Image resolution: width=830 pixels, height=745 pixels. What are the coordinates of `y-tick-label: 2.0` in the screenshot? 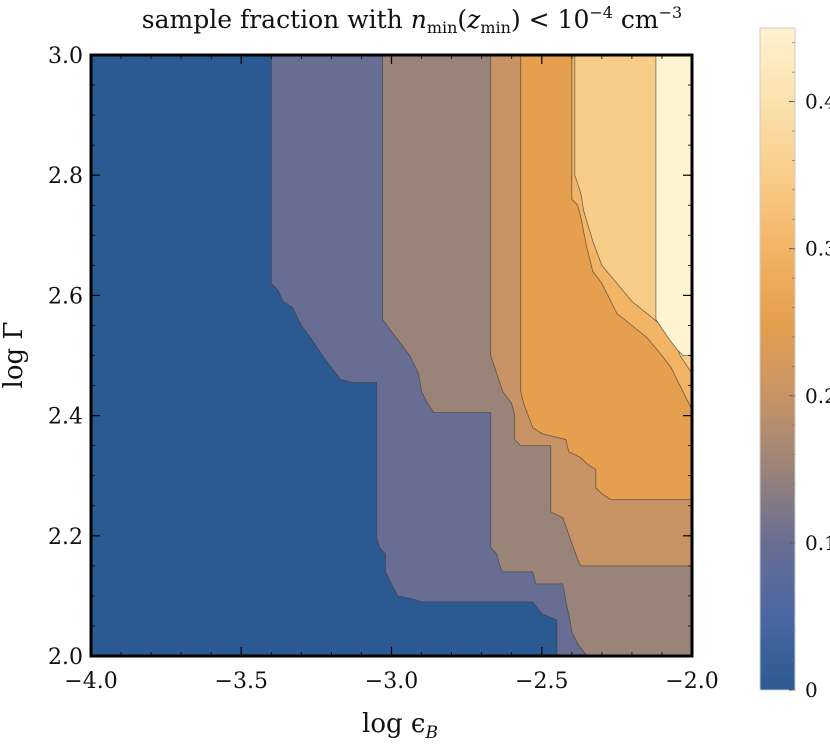 It's located at (65, 657).